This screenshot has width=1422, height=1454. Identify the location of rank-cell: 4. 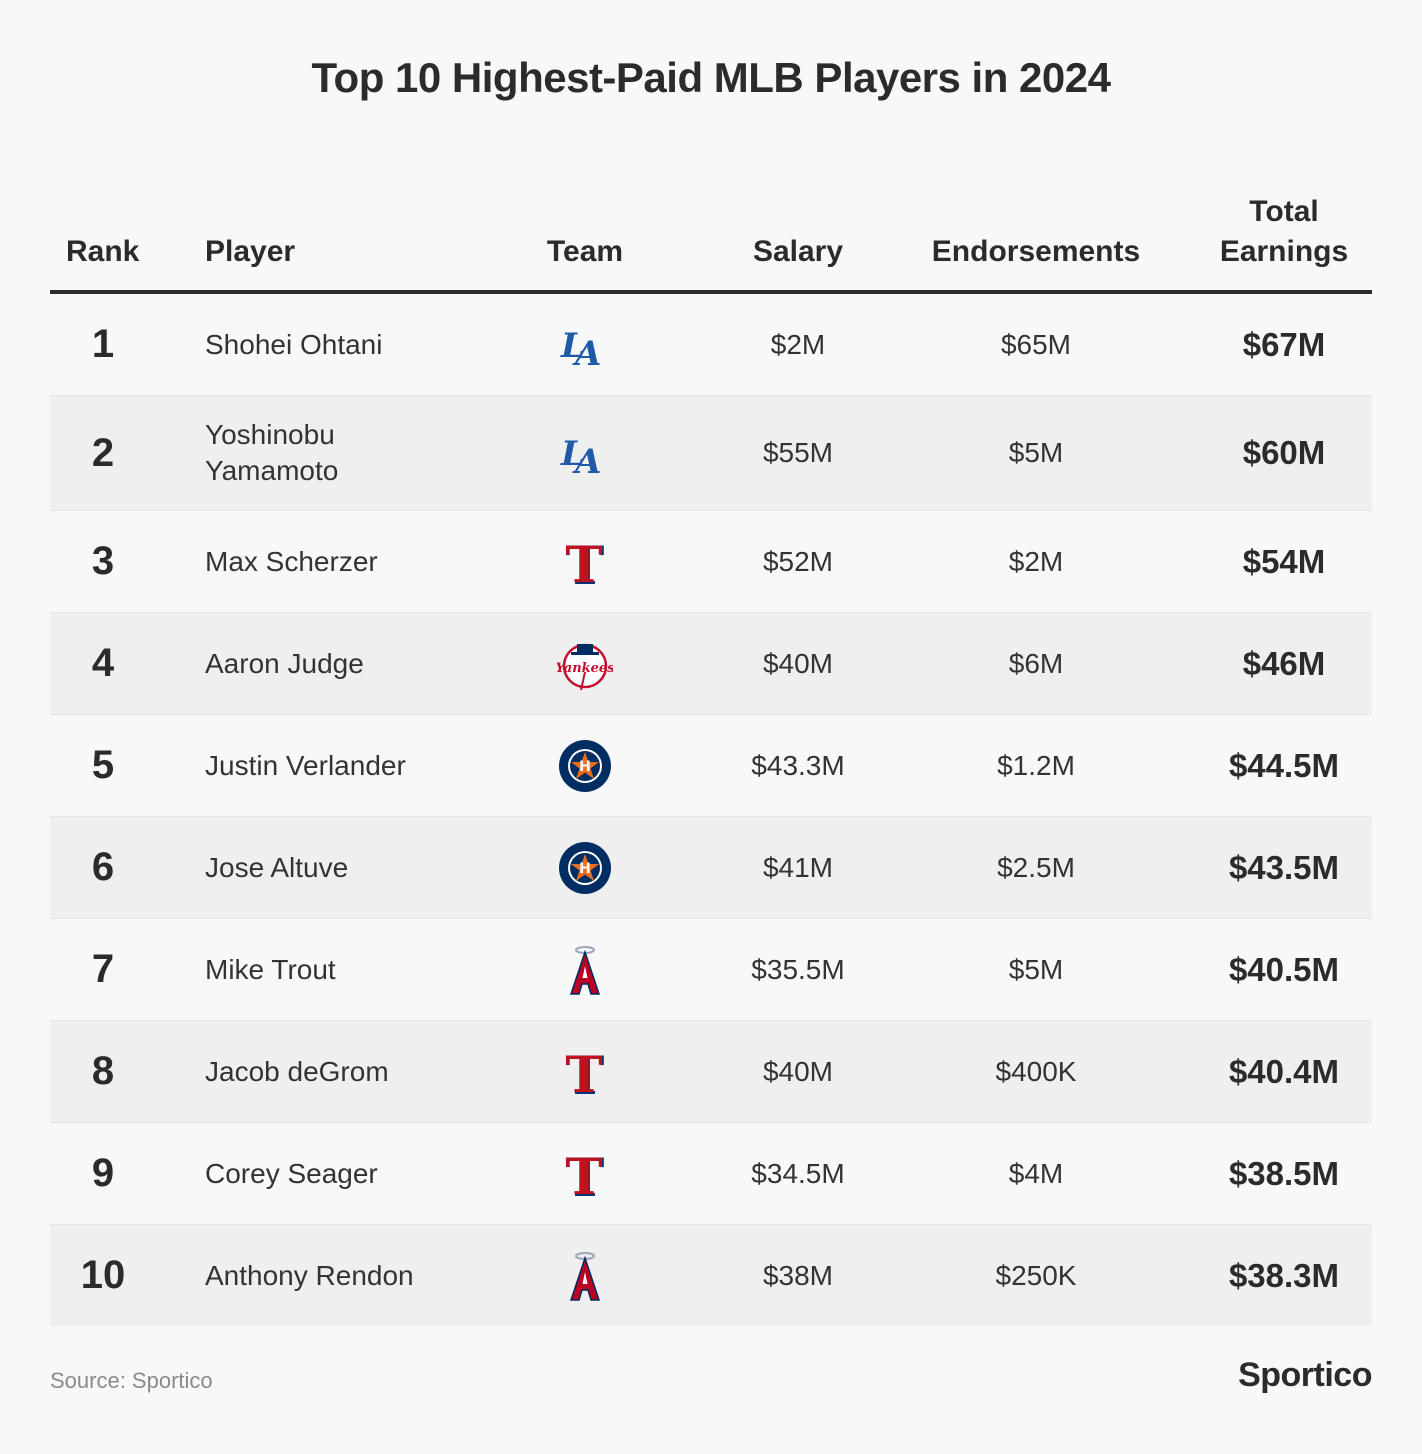
(103, 663).